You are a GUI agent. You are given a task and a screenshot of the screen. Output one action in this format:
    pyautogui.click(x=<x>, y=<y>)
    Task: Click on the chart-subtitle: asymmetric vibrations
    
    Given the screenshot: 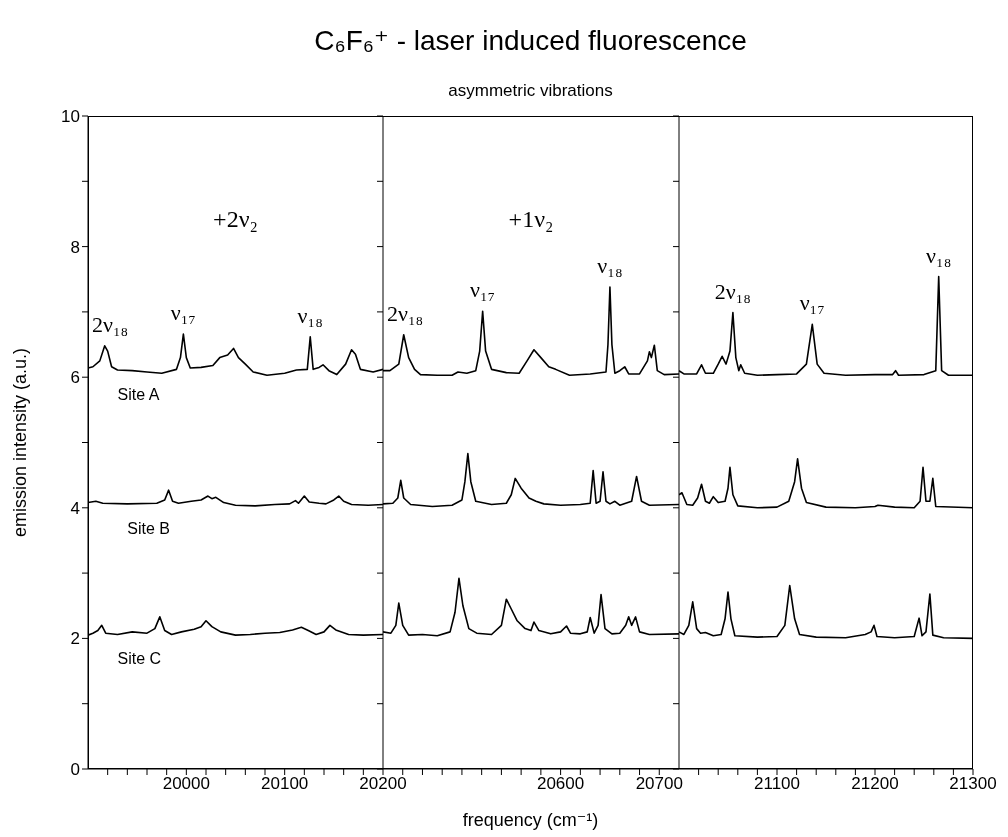 What is the action you would take?
    pyautogui.click(x=530, y=90)
    